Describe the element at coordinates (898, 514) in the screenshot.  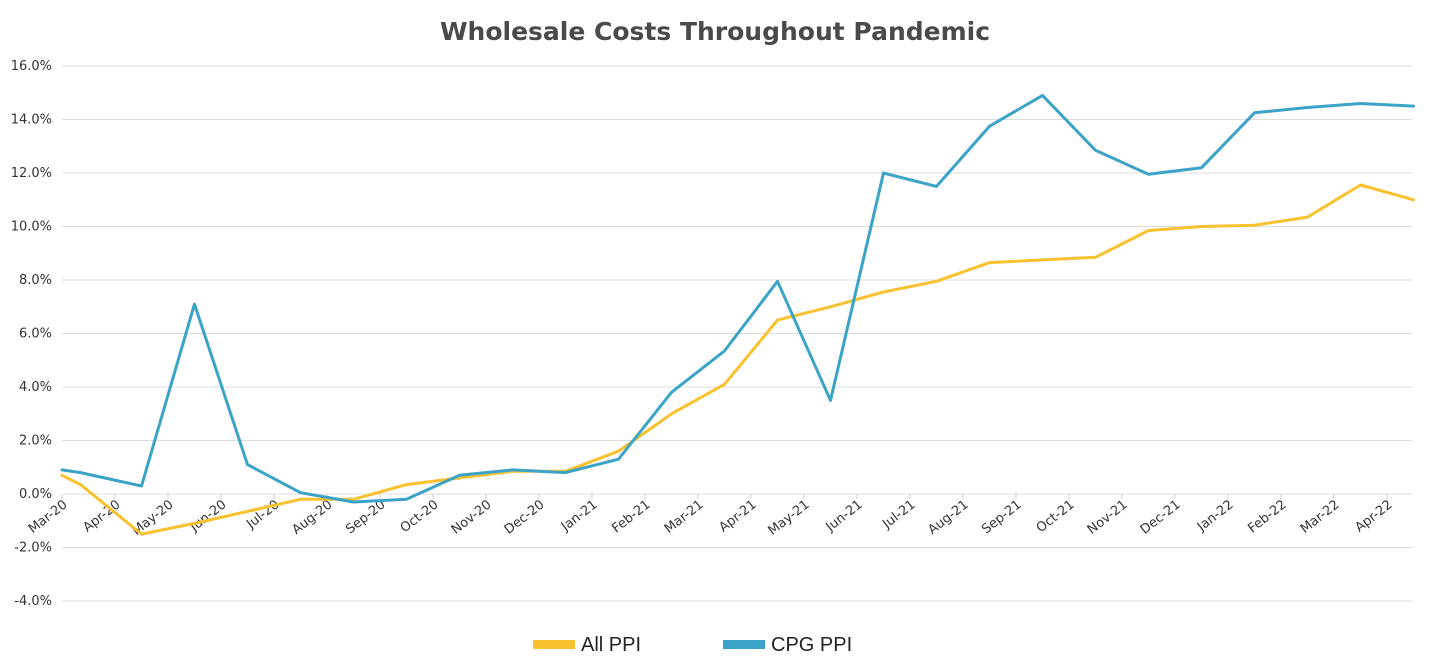
I see `x-tick-label: Jul-21` at that location.